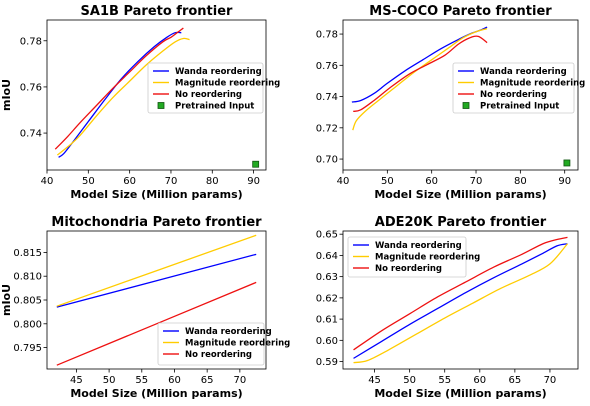  I want to click on y-tick-label: 0.65, so click(327, 235).